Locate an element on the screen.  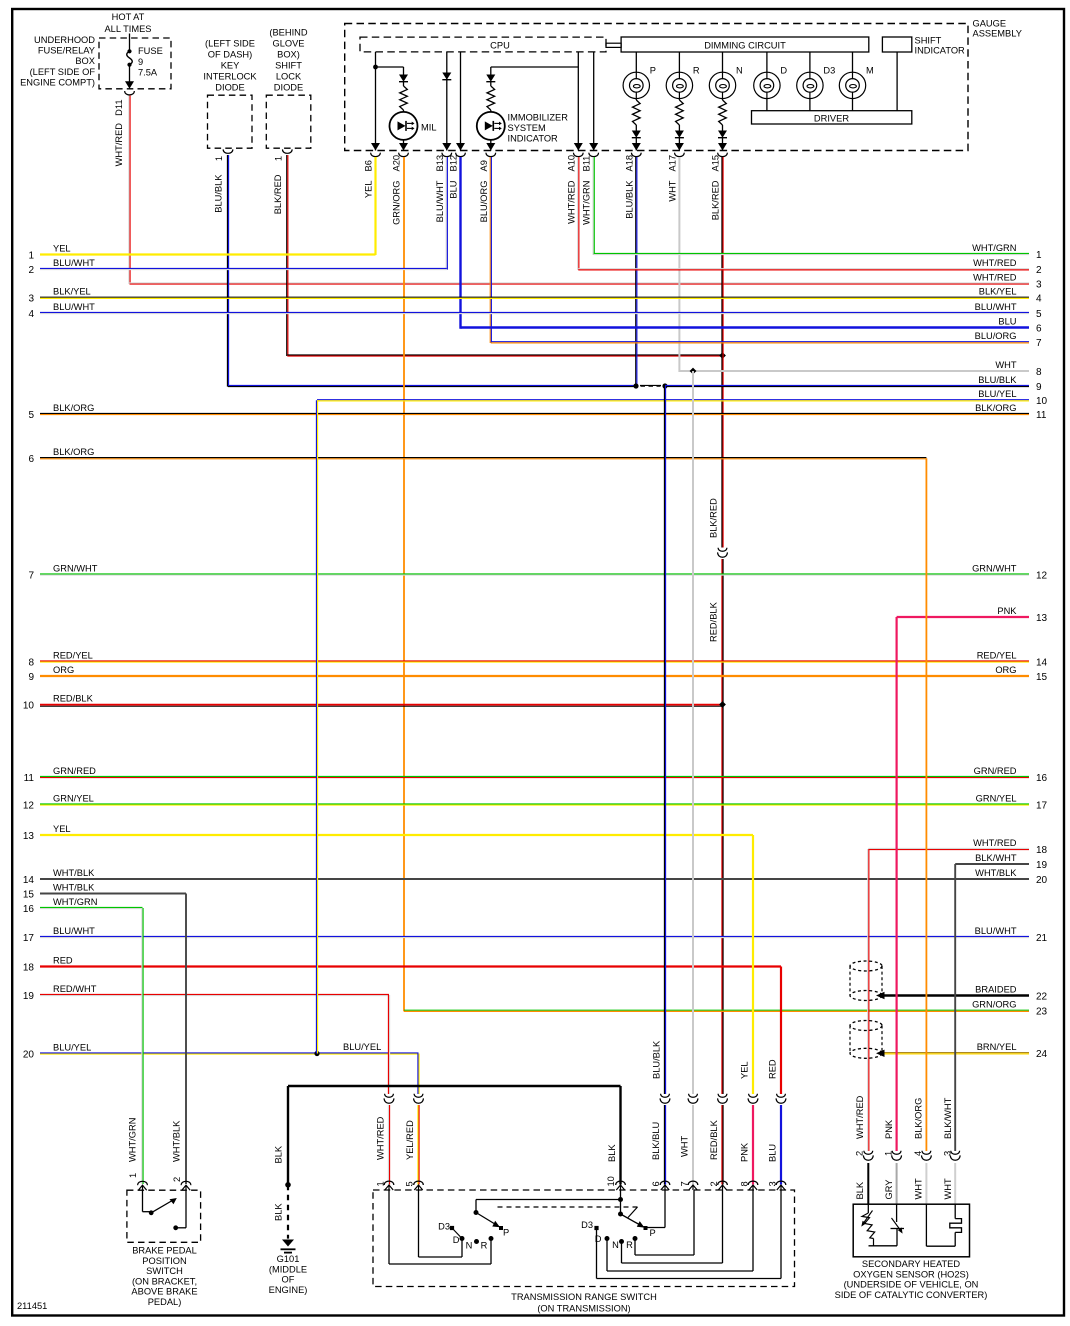
svg-text: BLU/ORG is located at coordinates (996, 336).